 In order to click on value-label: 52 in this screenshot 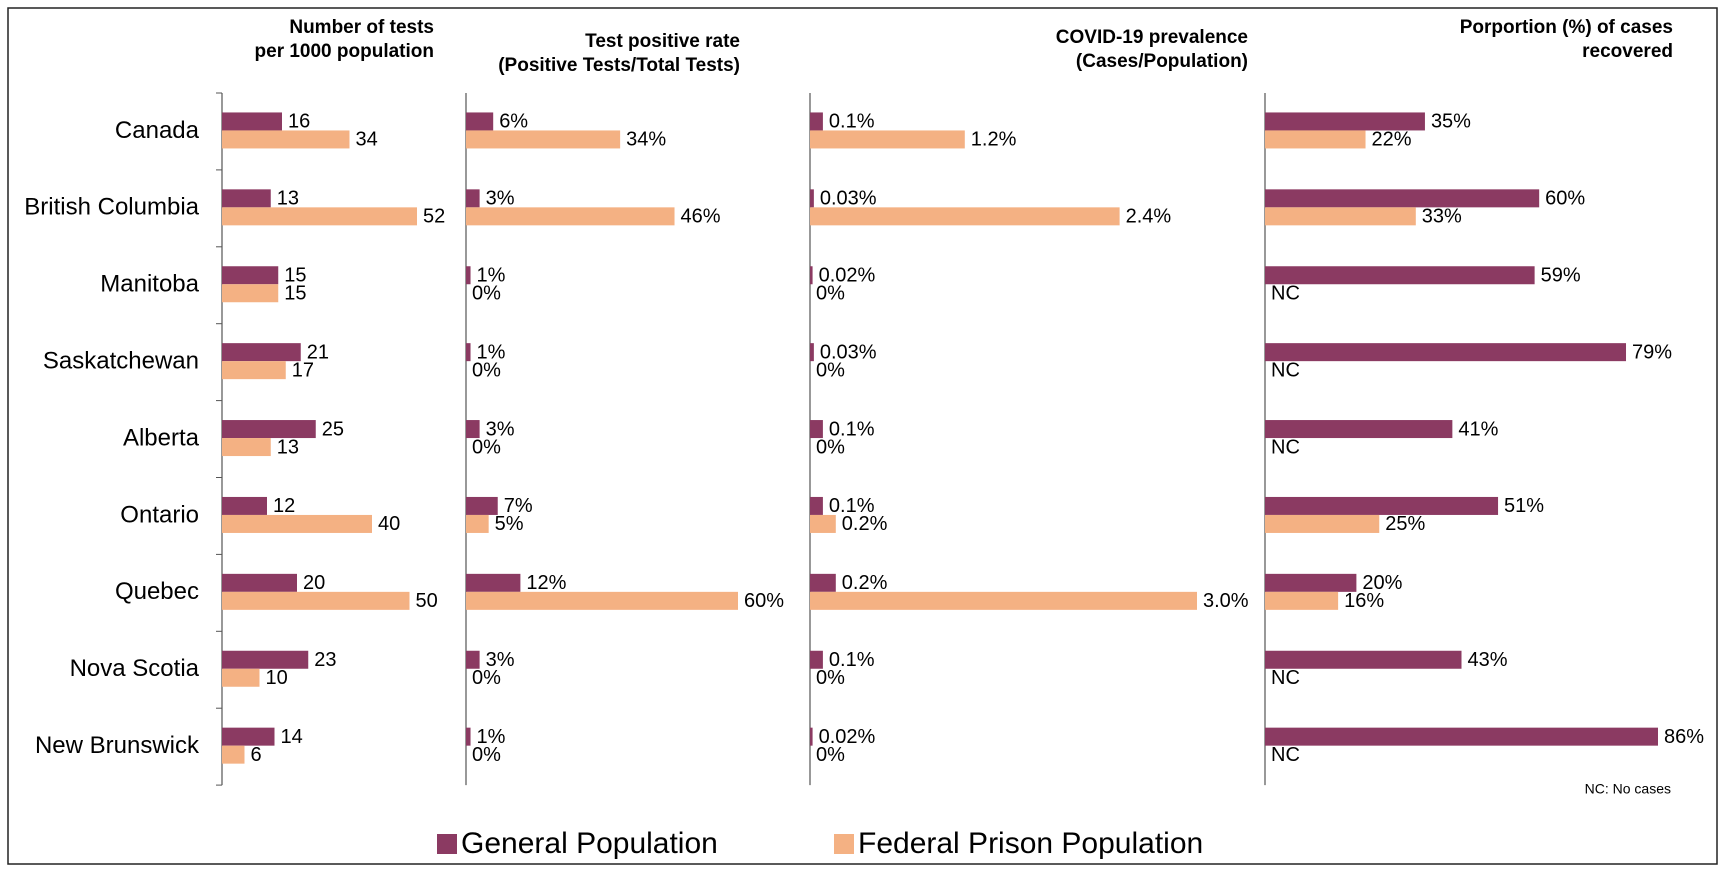, I will do `click(434, 217)`.